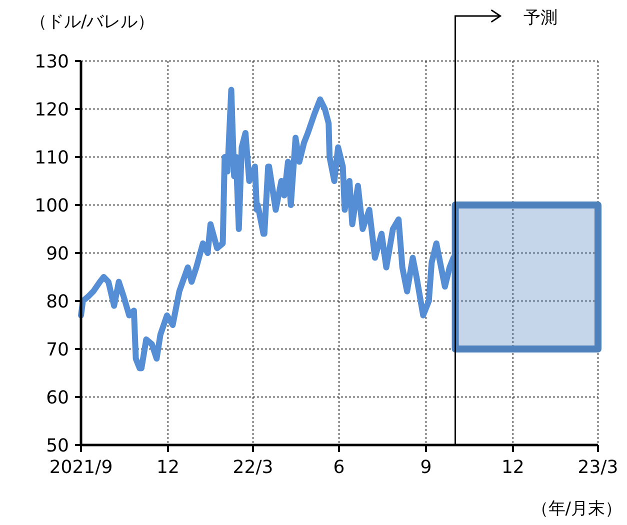 The image size is (627, 525). Describe the element at coordinates (339, 467) in the screenshot. I see `x-tick-label: 6` at that location.